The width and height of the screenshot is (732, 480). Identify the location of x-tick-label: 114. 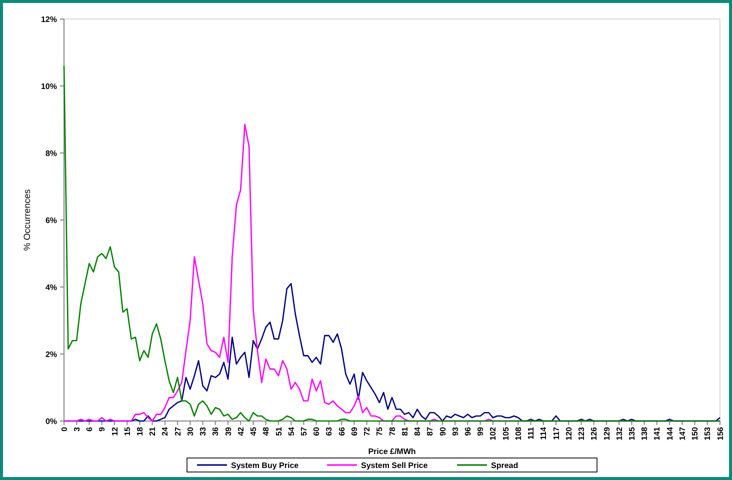
(543, 433).